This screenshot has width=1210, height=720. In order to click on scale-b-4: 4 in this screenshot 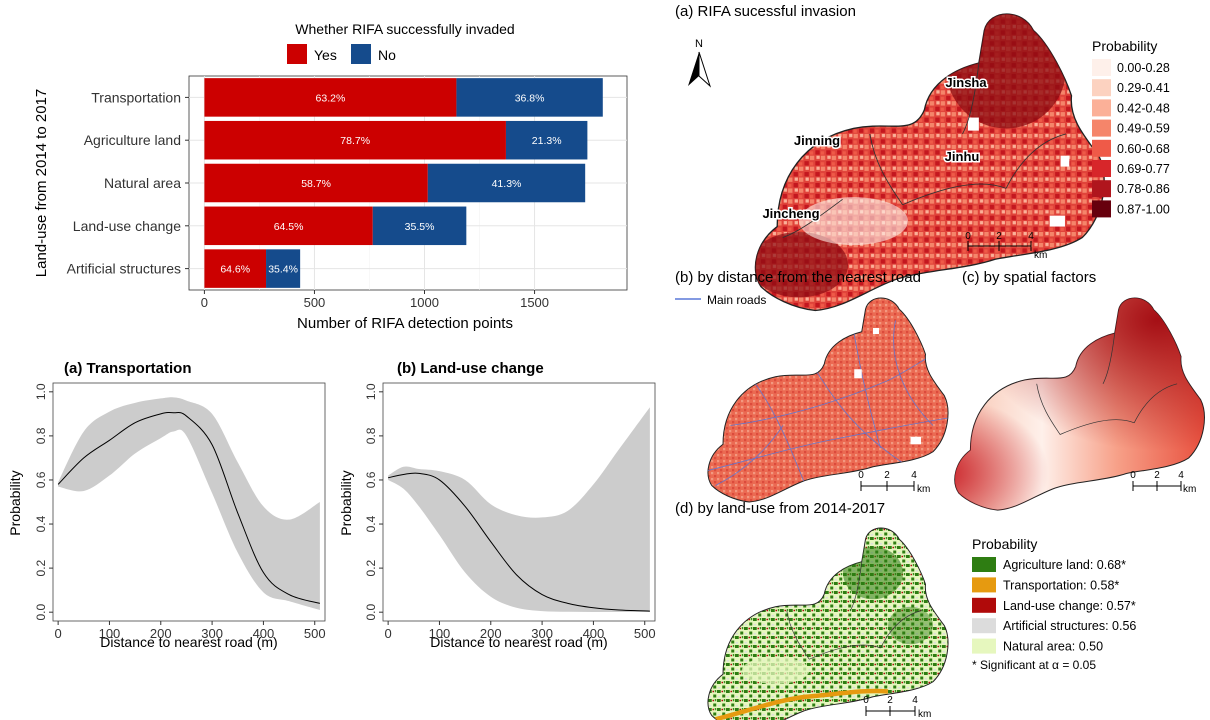, I will do `click(914, 475)`.